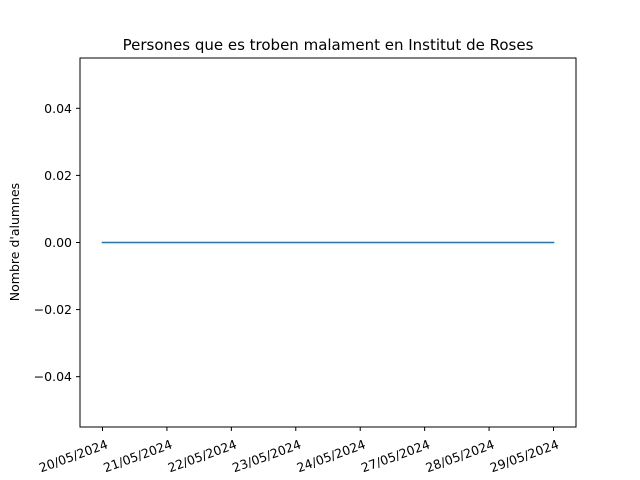  I want to click on y-axis-label: Nombre d'alumnes, so click(14, 242).